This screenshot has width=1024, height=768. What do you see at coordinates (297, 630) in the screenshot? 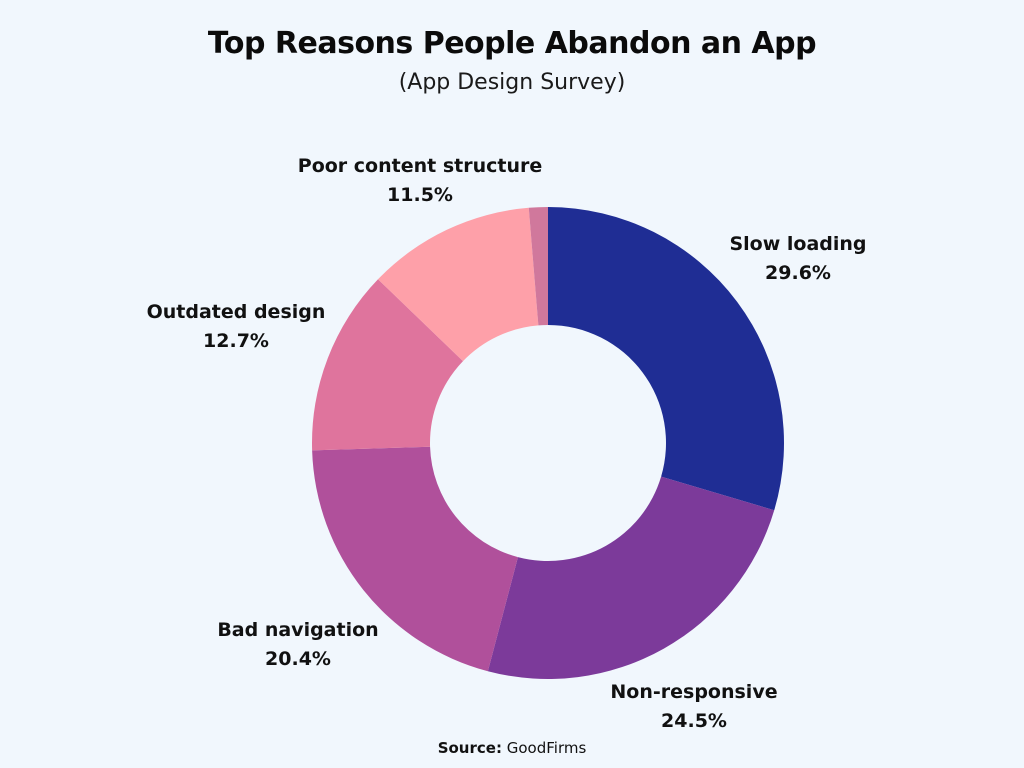
I see `slice-label: Bad navigation` at bounding box center [297, 630].